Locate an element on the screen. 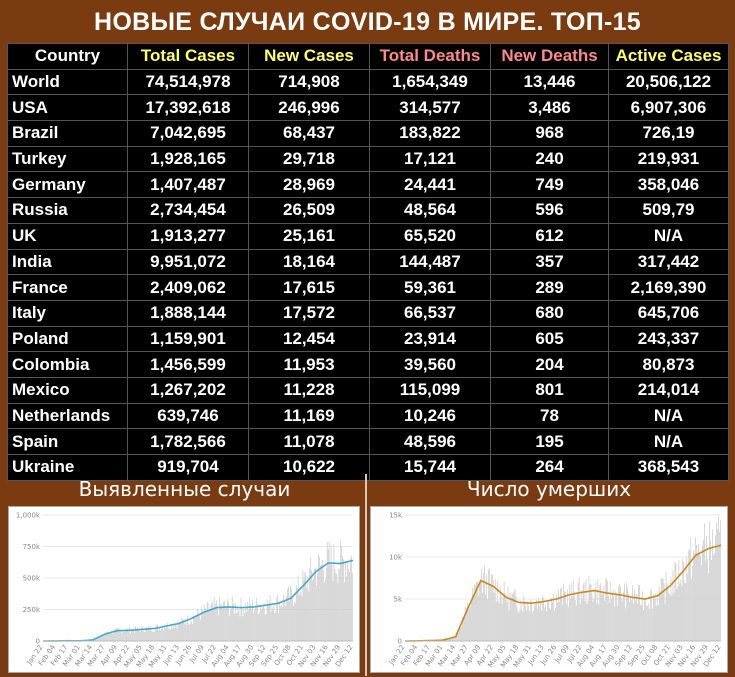 The width and height of the screenshot is (735, 677). value-cell: 509,79 is located at coordinates (669, 211).